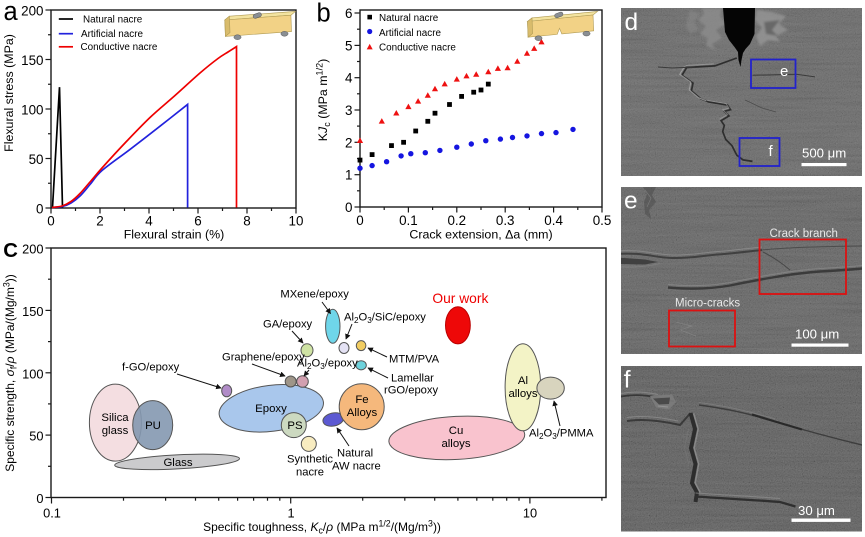  Describe the element at coordinates (362, 413) in the screenshot. I see `svg-text: Alloys` at that location.